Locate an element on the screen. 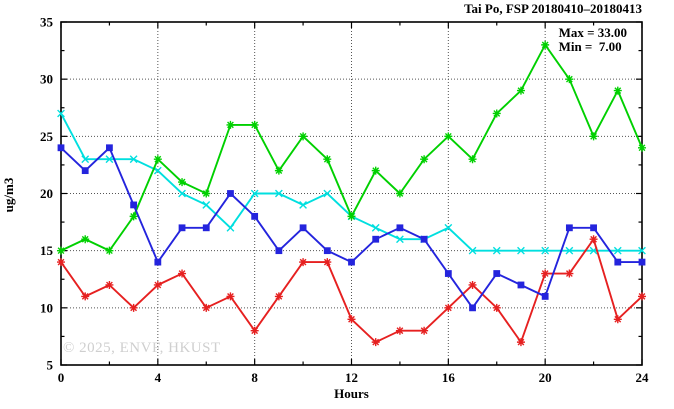  x-tick-label: 8 is located at coordinates (254, 377).